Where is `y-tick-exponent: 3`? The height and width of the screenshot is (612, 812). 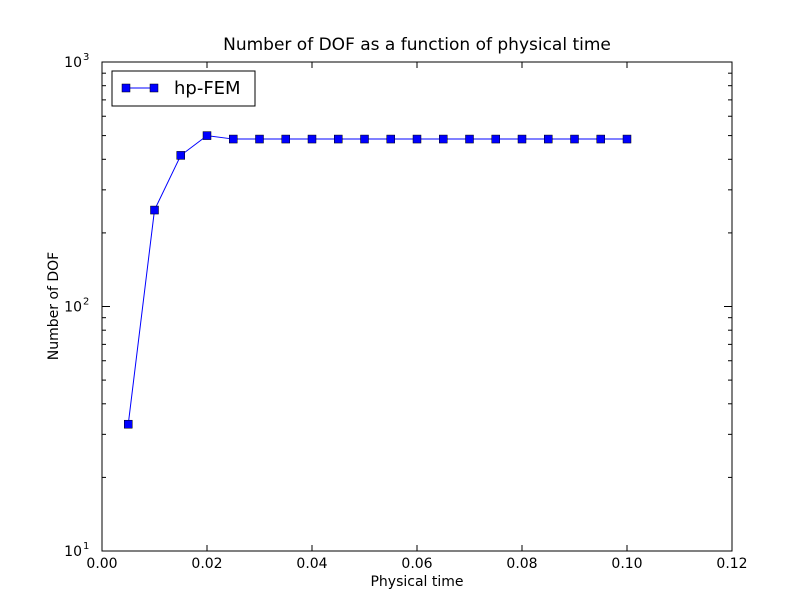 y-tick-exponent: 3 is located at coordinates (86, 57).